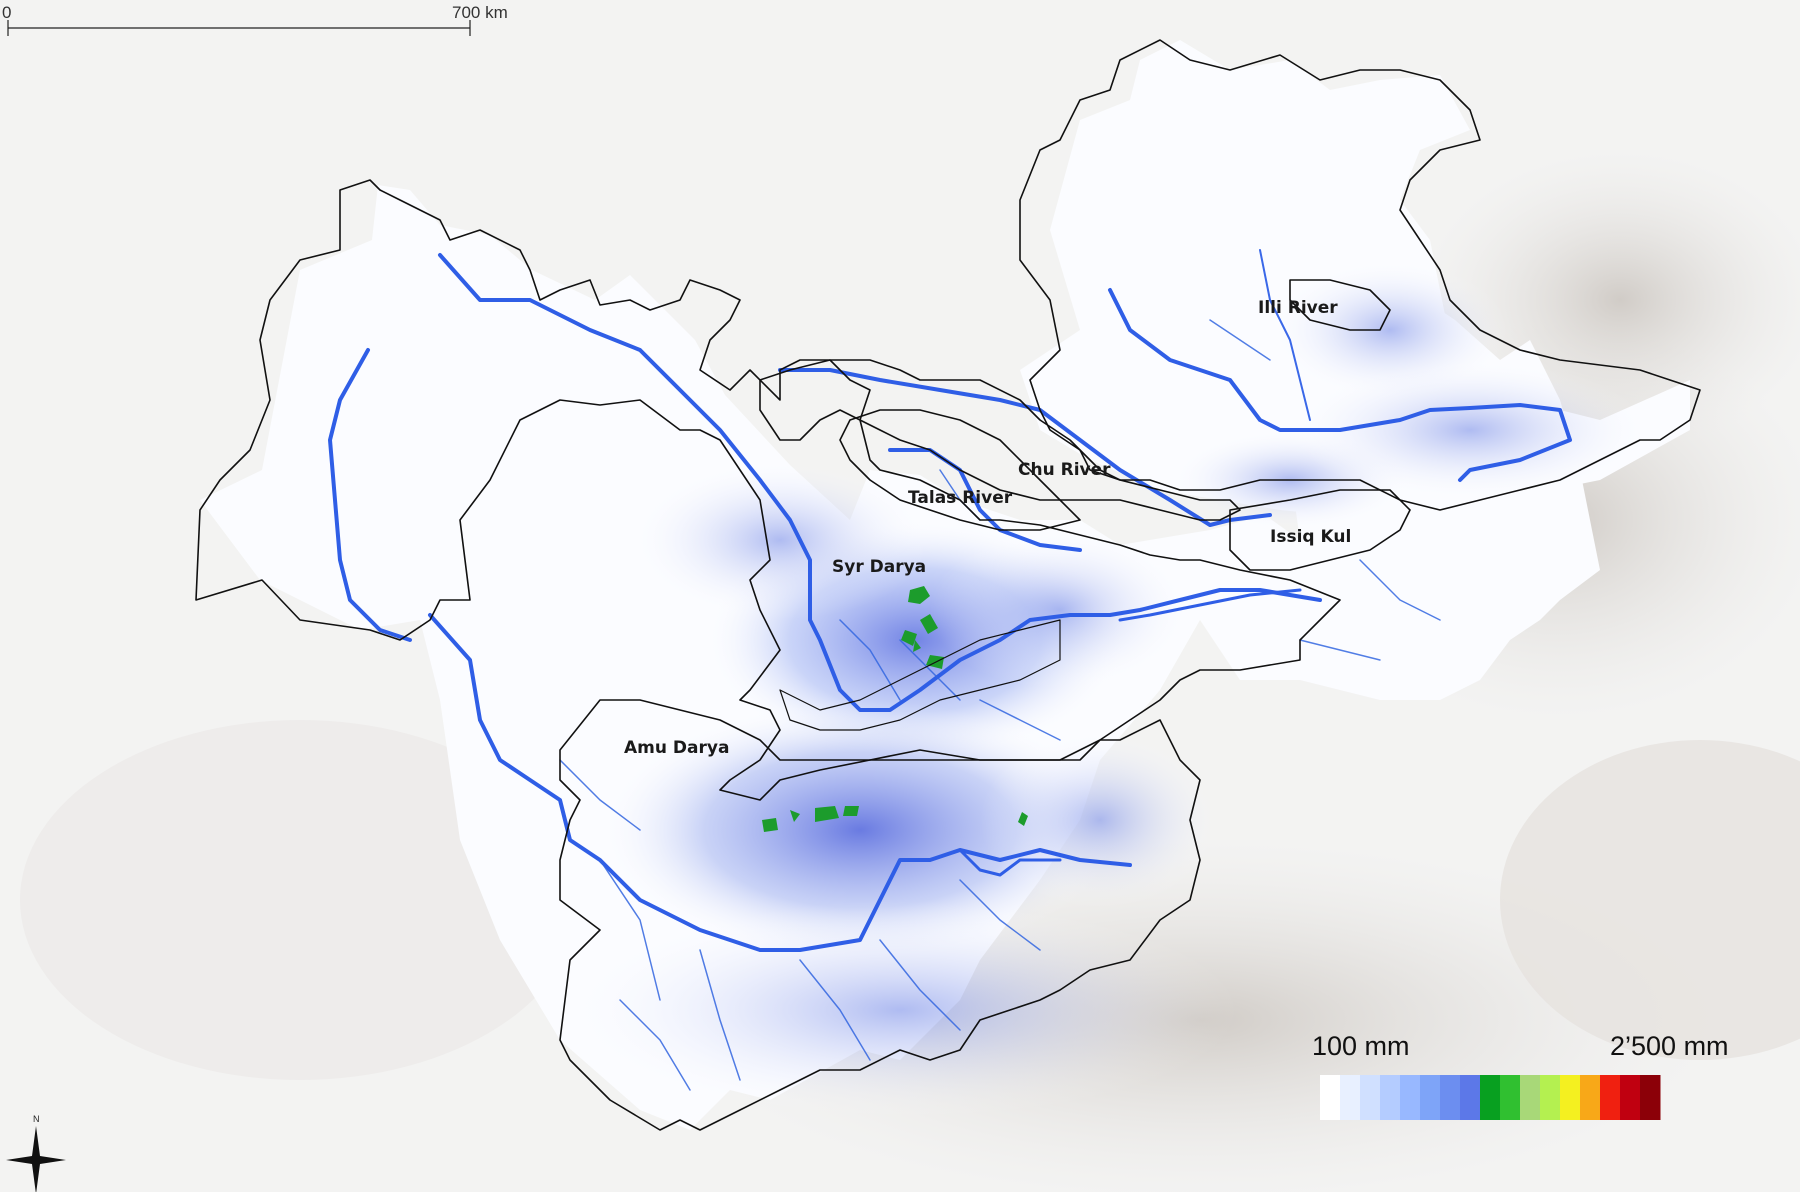  I want to click on high-precipitation-patches, so click(895, 709).